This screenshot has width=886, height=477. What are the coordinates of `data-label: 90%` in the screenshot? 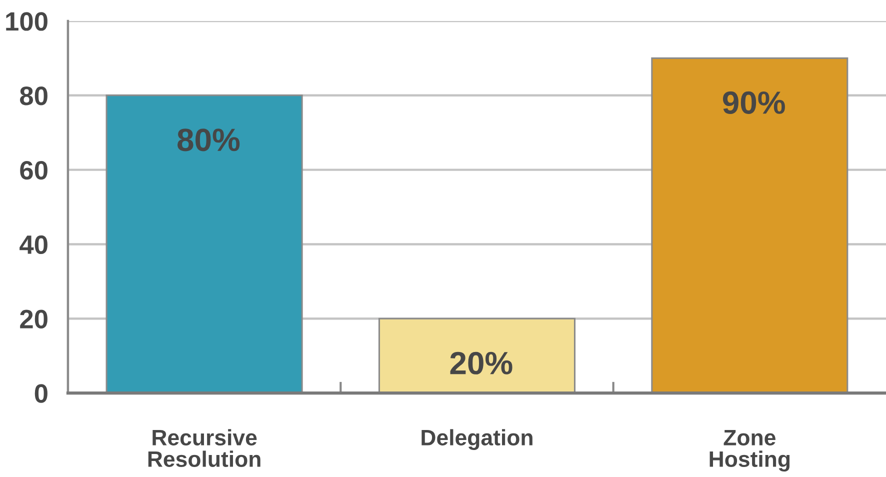 It's located at (753, 102).